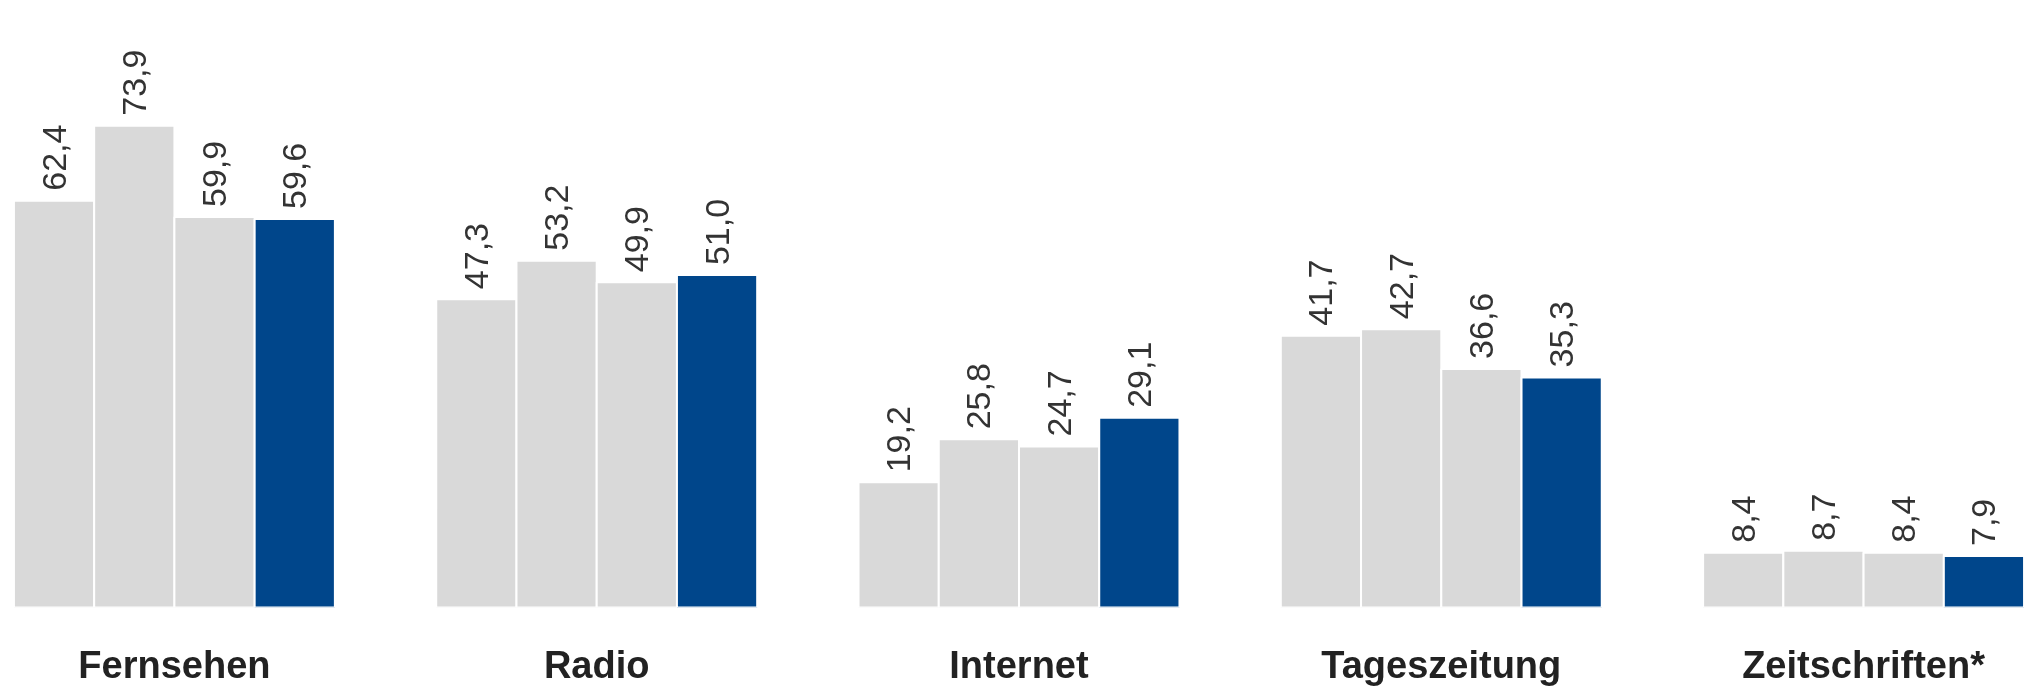  I want to click on data-label: 36,6, so click(1480, 325).